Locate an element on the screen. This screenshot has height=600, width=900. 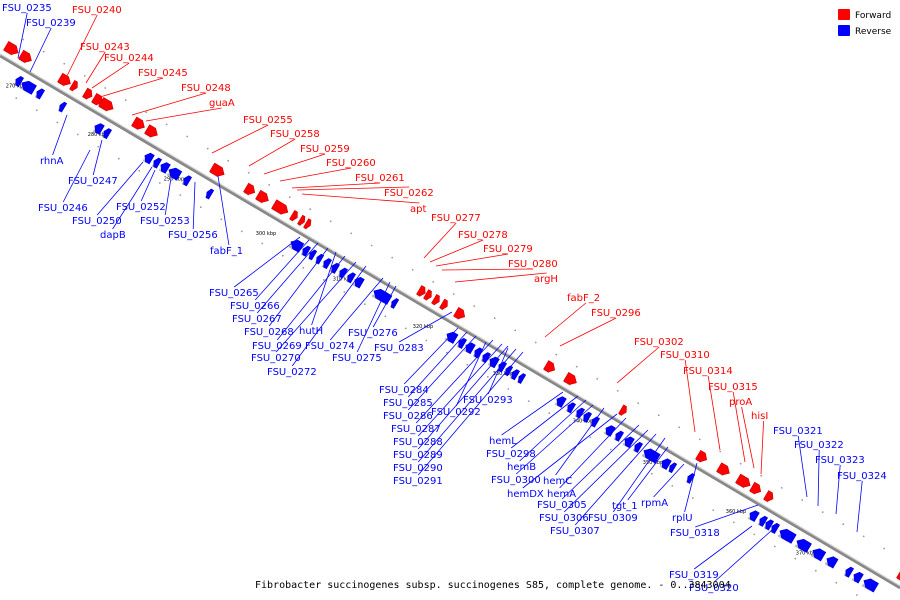
legend-reverse-label: Reverse is located at coordinates (873, 32).